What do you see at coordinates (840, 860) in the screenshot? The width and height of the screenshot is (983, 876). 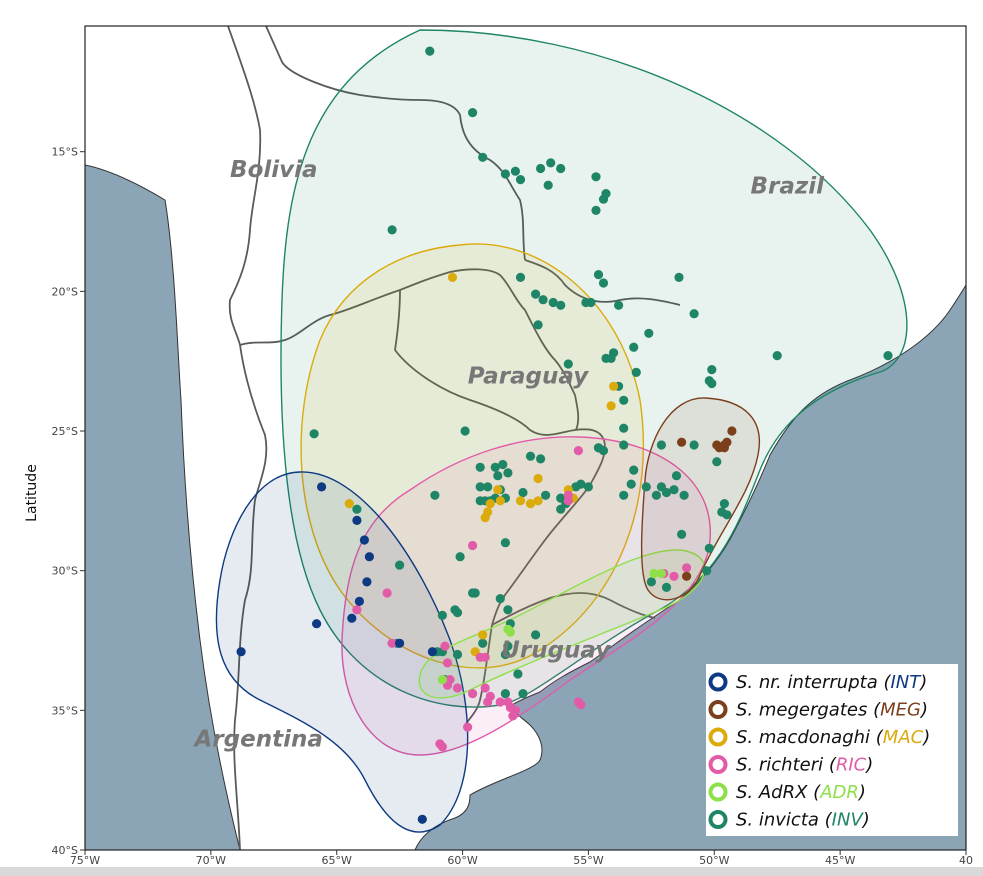 I see `x-tick-label: 45°W` at bounding box center [840, 860].